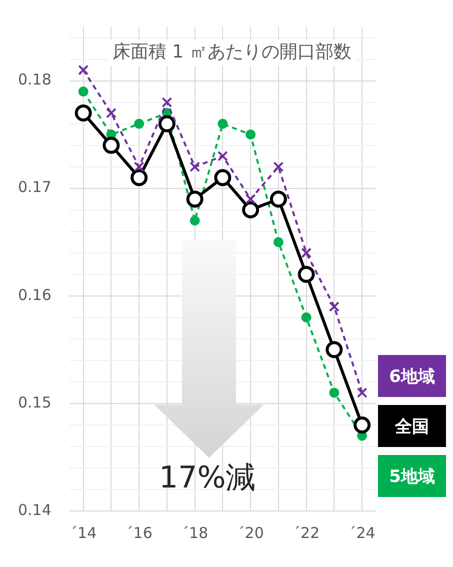 The width and height of the screenshot is (453, 567). What do you see at coordinates (232, 52) in the screenshot?
I see `text: 床面積 1 ㎡あたりの開口部数` at bounding box center [232, 52].